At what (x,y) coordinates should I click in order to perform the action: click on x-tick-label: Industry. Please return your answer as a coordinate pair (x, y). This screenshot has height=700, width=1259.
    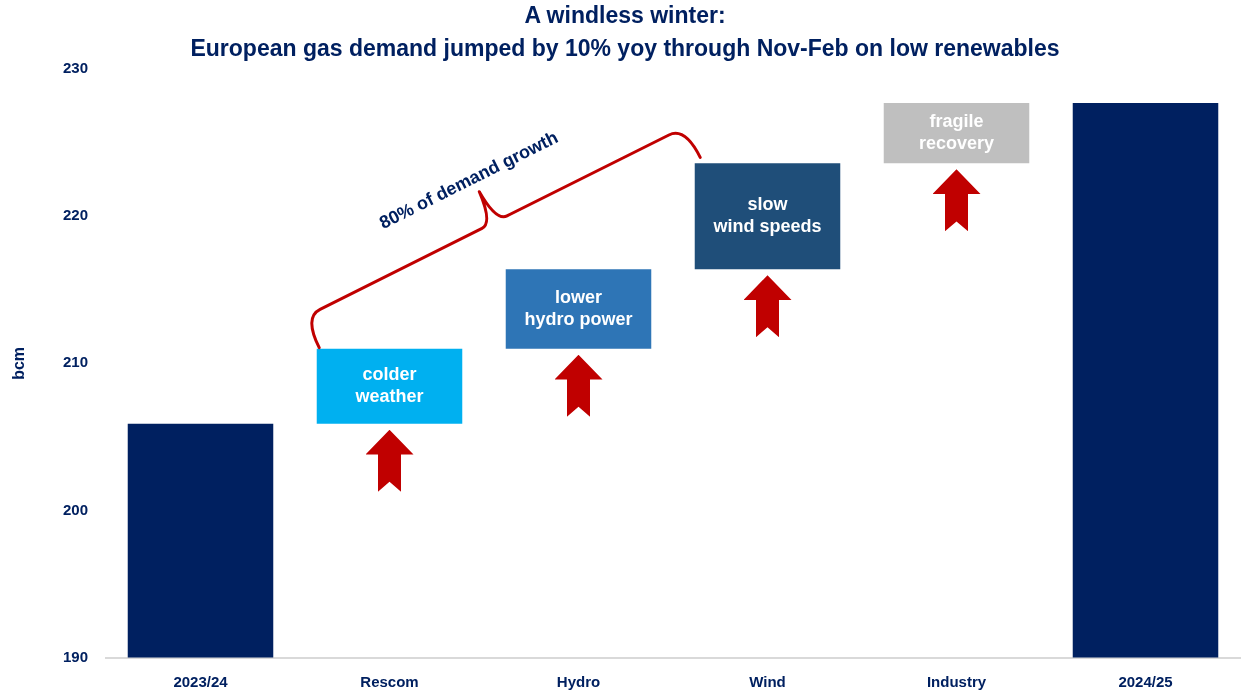
    Looking at the image, I should click on (956, 681).